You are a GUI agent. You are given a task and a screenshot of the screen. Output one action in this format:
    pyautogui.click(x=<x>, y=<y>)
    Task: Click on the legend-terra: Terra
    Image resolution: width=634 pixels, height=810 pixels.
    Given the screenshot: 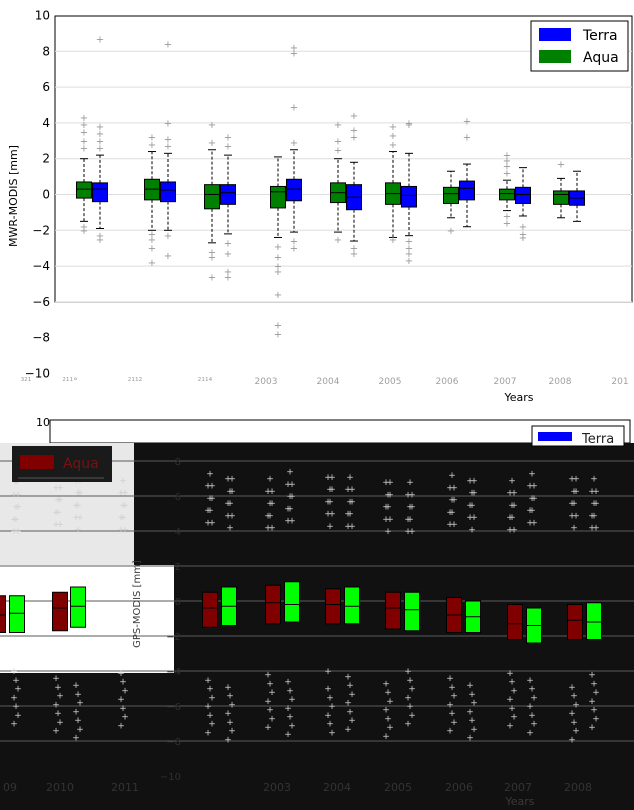 What is the action you would take?
    pyautogui.click(x=578, y=436)
    